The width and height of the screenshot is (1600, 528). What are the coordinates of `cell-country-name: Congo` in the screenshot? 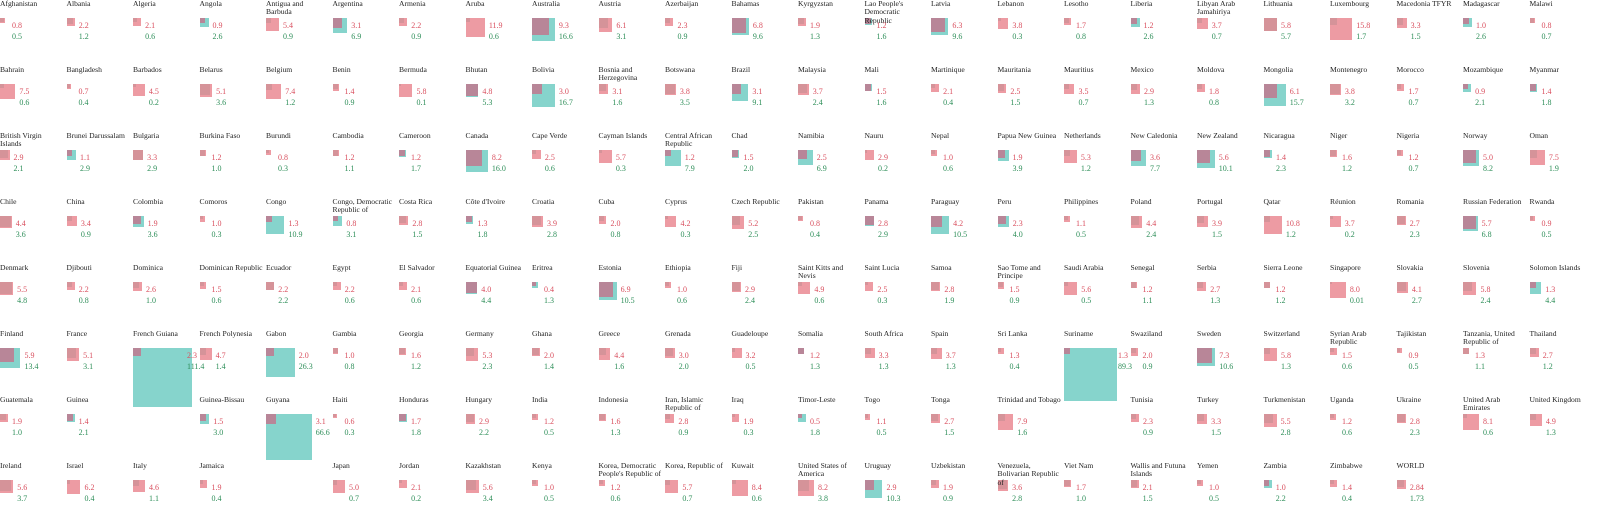 It's located at (276, 201).